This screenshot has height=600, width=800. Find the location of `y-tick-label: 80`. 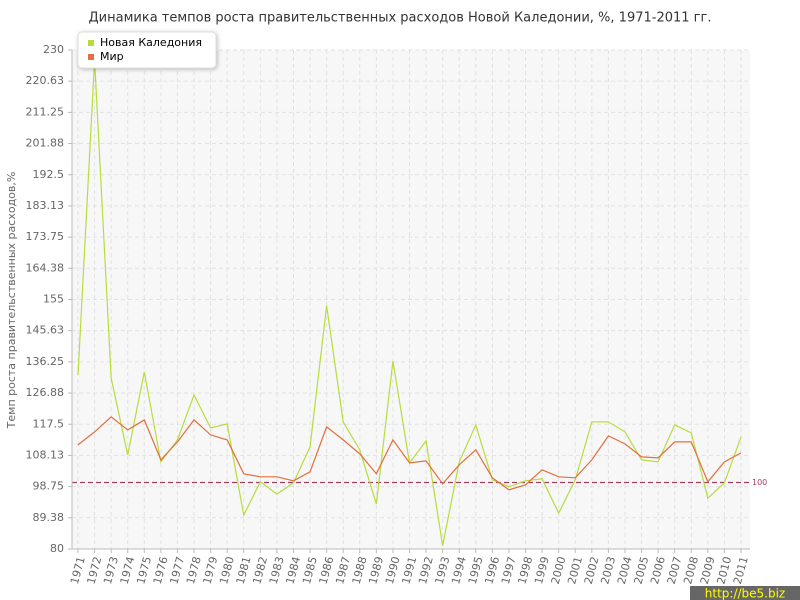

y-tick-label: 80 is located at coordinates (57, 548).